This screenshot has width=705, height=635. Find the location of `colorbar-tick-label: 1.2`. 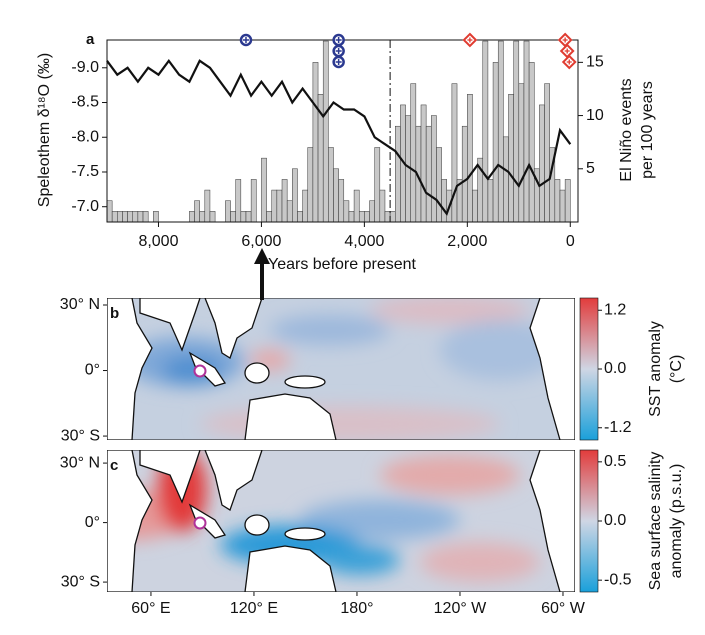

colorbar-tick-label: 1.2 is located at coordinates (615, 309).